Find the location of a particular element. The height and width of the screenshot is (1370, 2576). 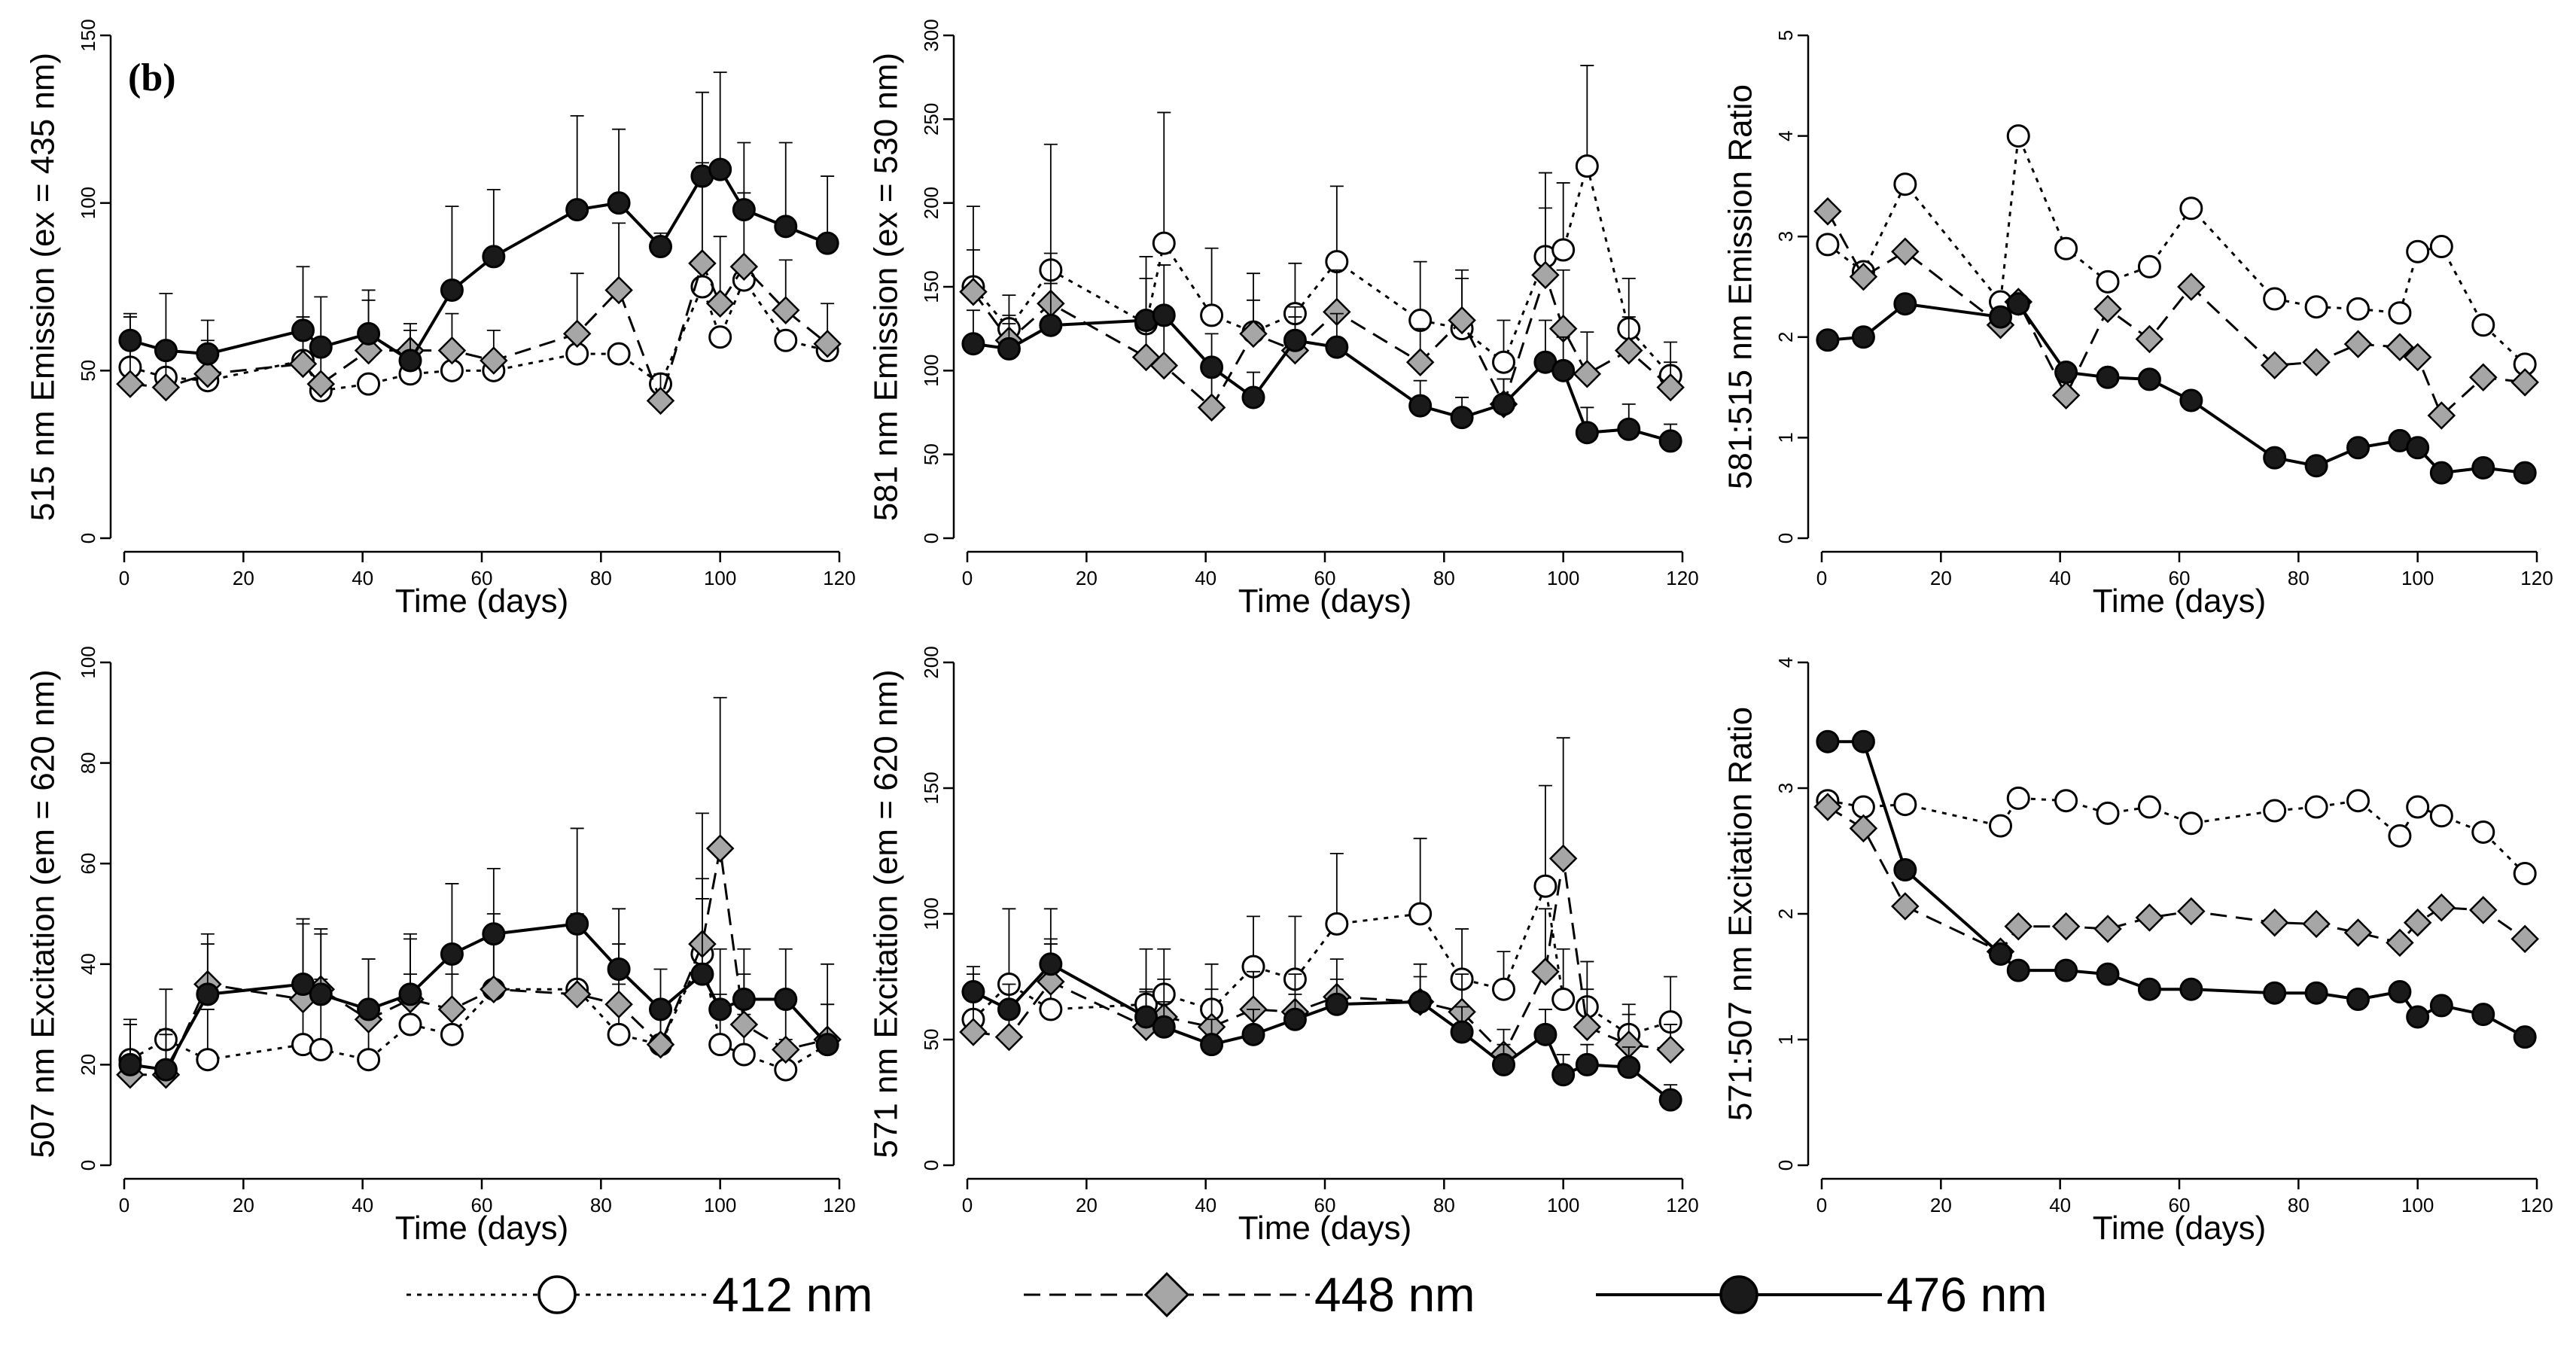

y-tick-label: 150 is located at coordinates (88, 35).